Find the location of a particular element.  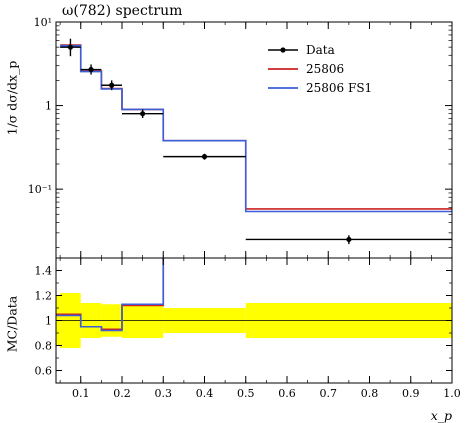

x-tick-label: 0.7 is located at coordinates (329, 393).